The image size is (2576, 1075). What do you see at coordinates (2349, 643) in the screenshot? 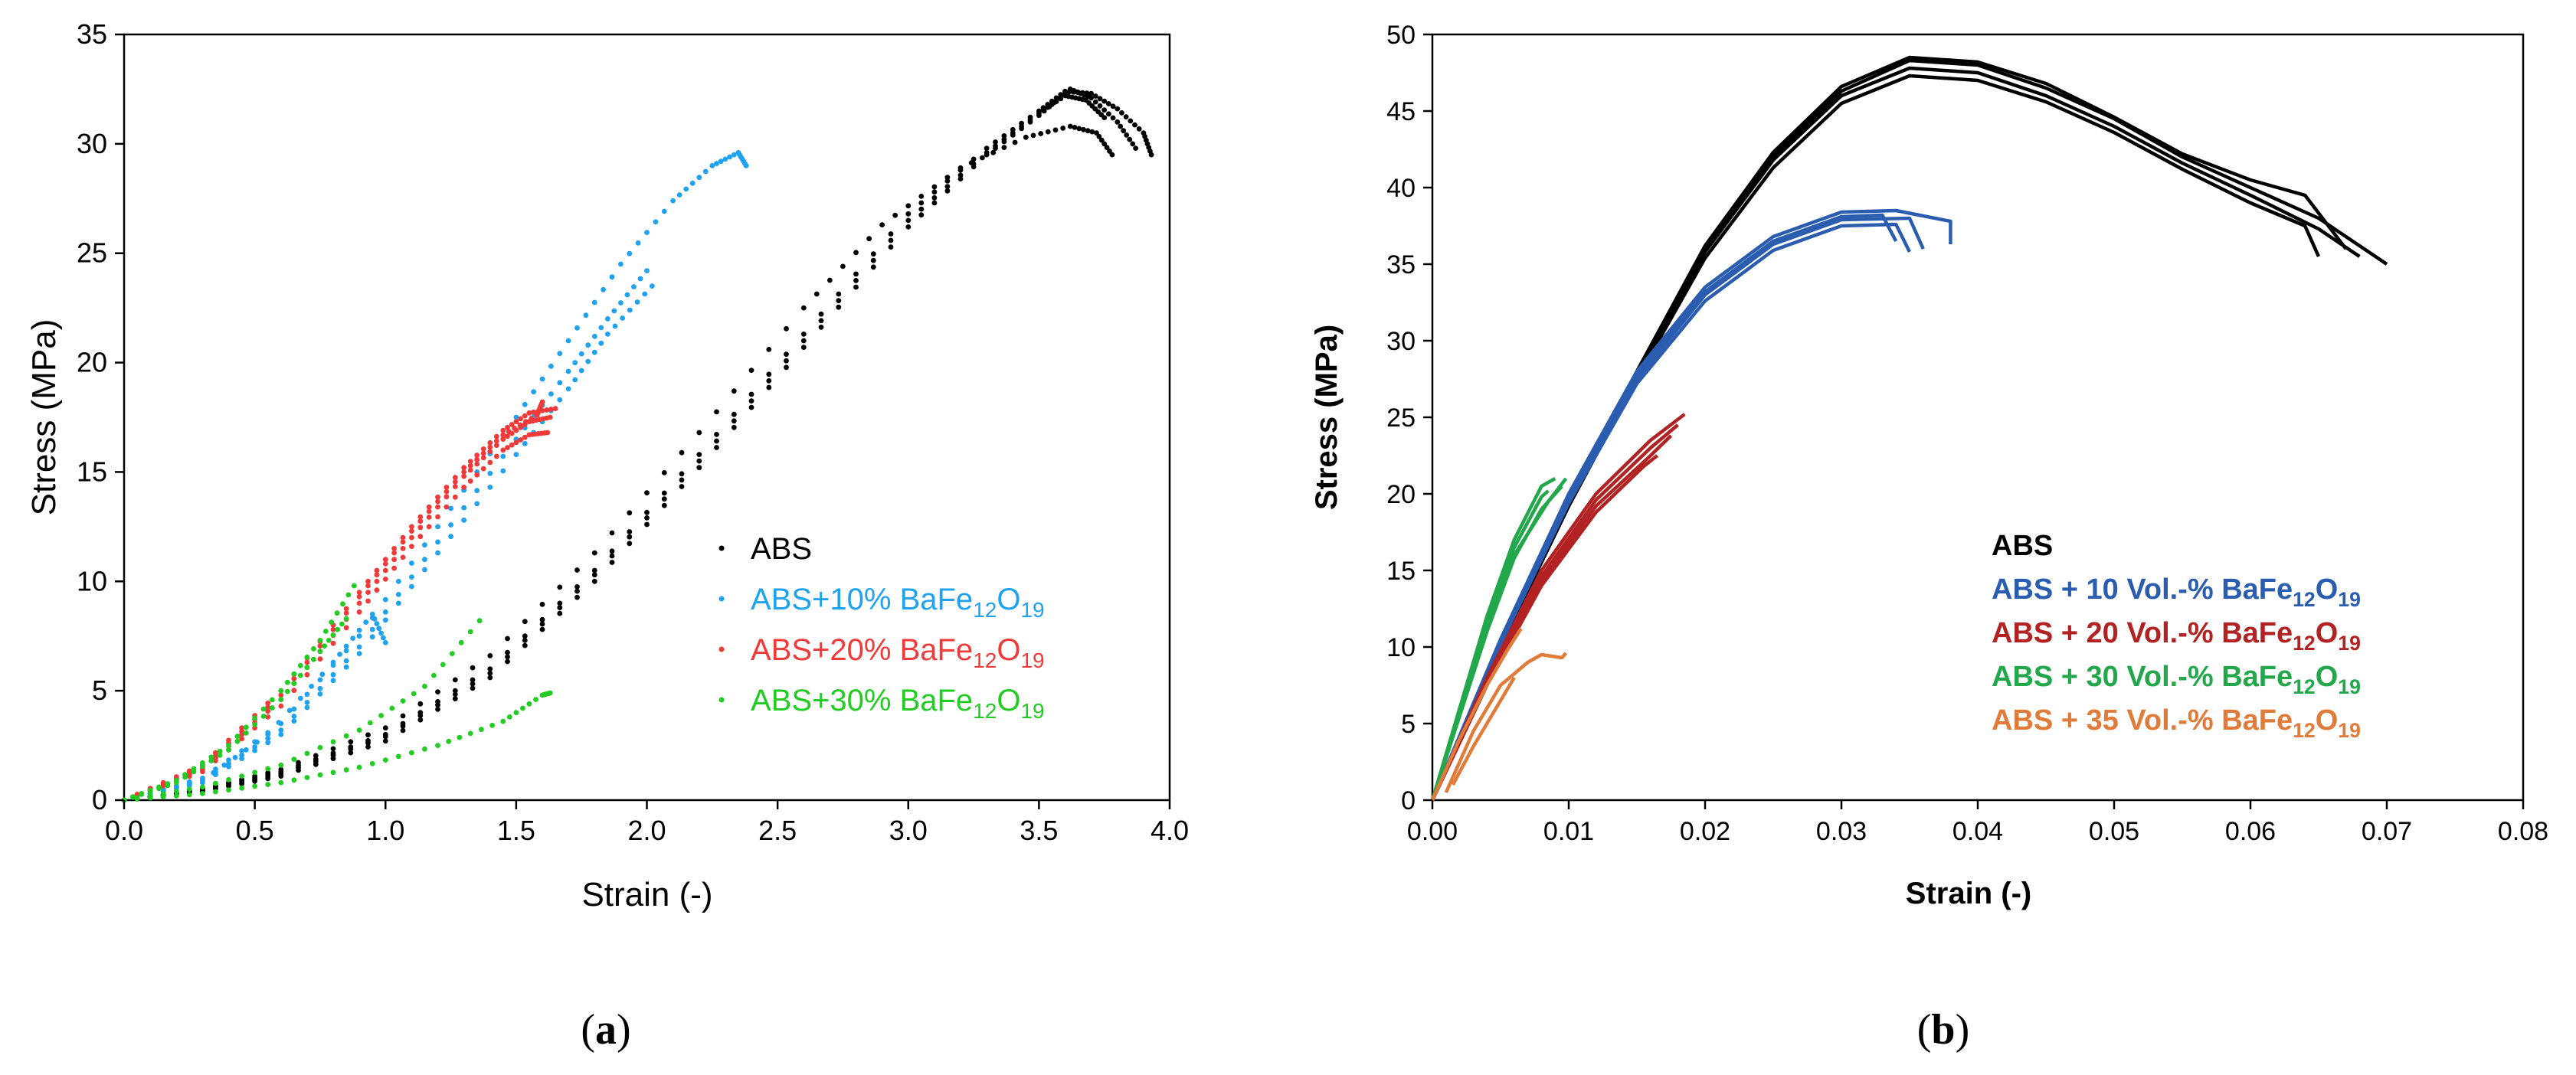
I see `legend-subscript: 19` at bounding box center [2349, 643].